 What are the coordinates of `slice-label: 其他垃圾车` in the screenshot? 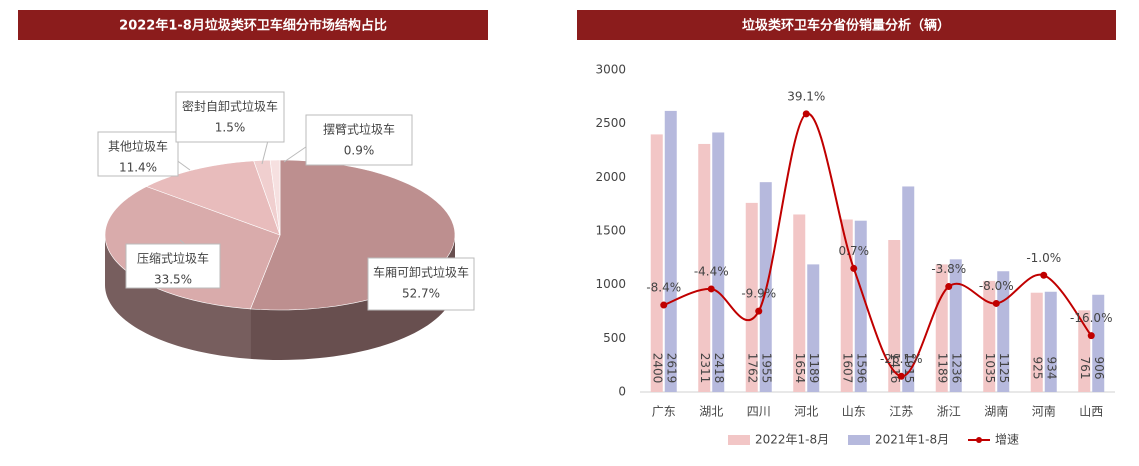 It's located at (138, 146).